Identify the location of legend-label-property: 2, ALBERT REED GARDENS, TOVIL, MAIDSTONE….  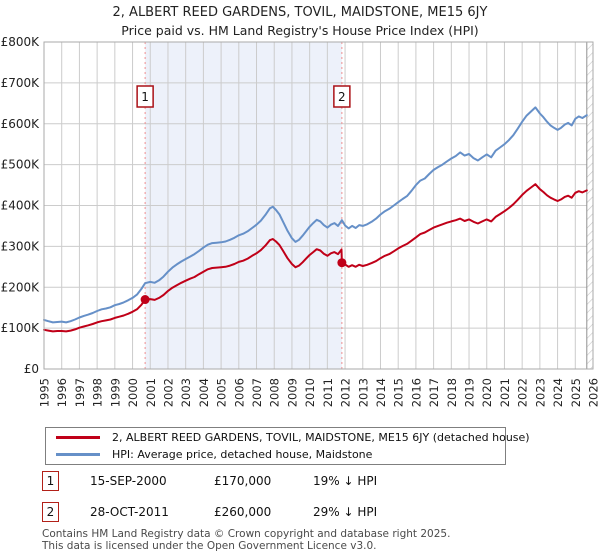
(321, 437).